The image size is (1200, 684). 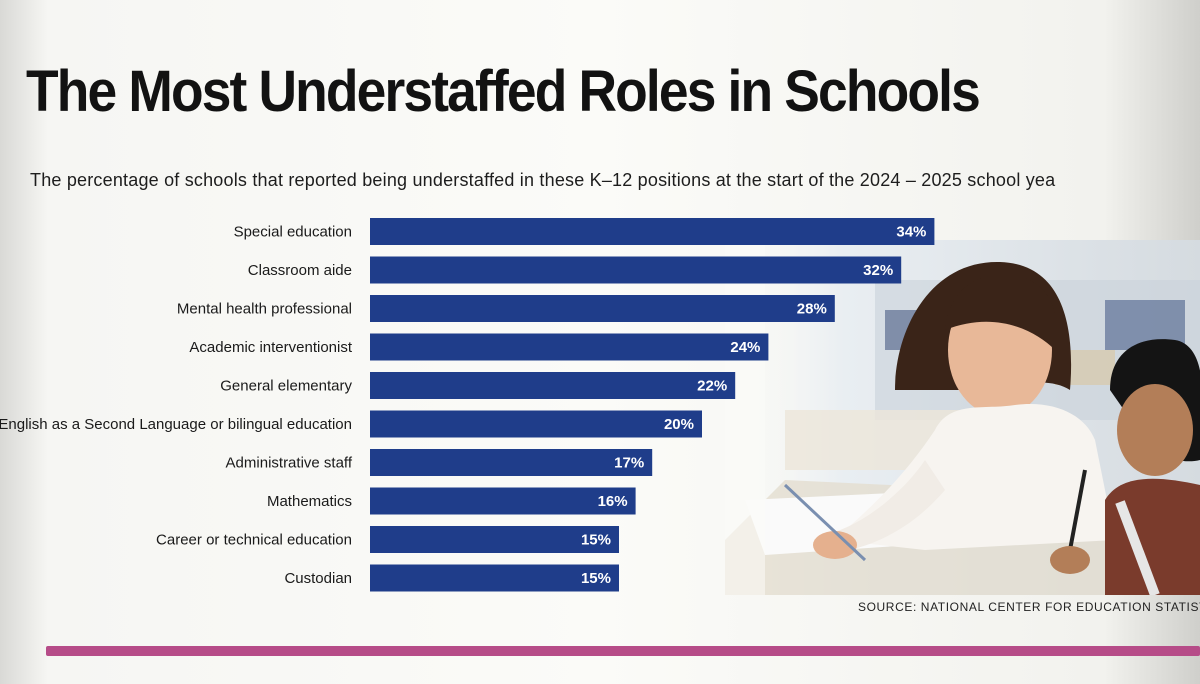 I want to click on category-label: General elementary, so click(x=286, y=386).